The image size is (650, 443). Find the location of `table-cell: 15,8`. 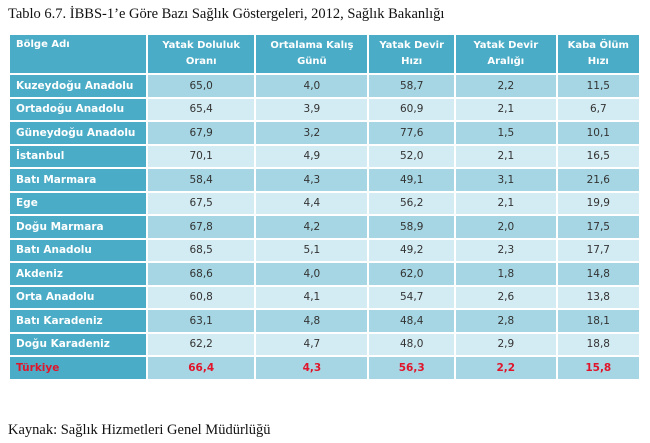

table-cell: 15,8 is located at coordinates (598, 368).